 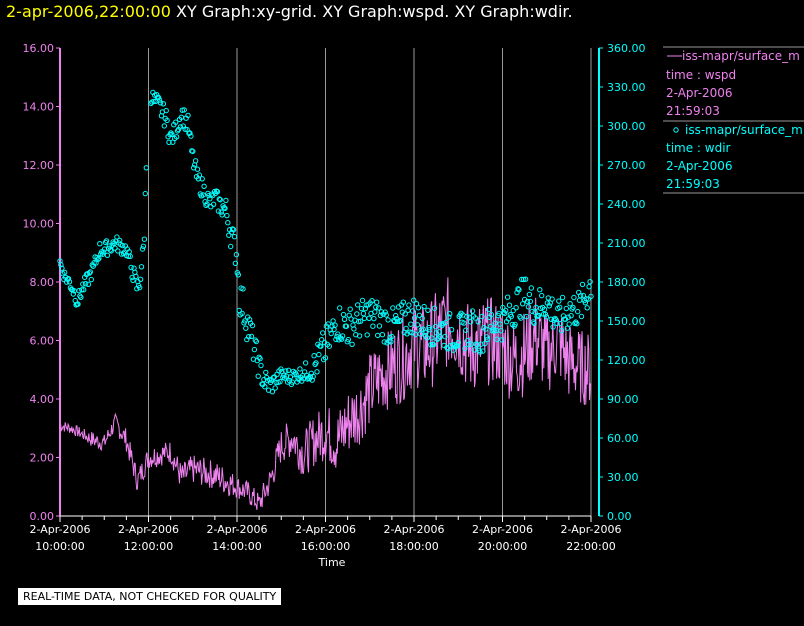 I want to click on right-tick-label: 90.00, so click(x=623, y=399).